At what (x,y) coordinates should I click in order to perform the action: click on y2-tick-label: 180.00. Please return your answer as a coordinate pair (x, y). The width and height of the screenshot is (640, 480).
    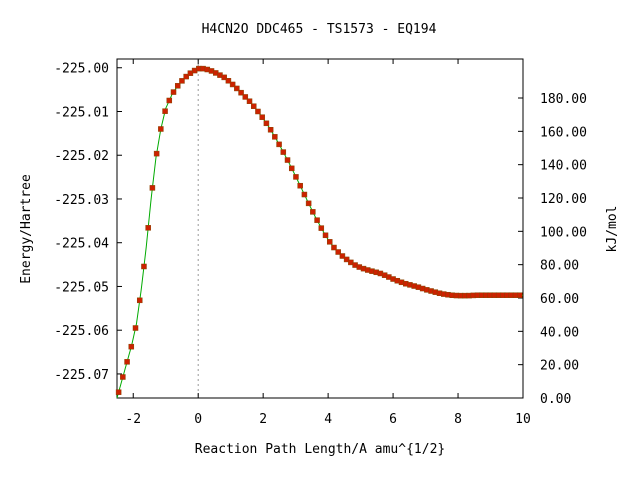
    Looking at the image, I should click on (563, 99).